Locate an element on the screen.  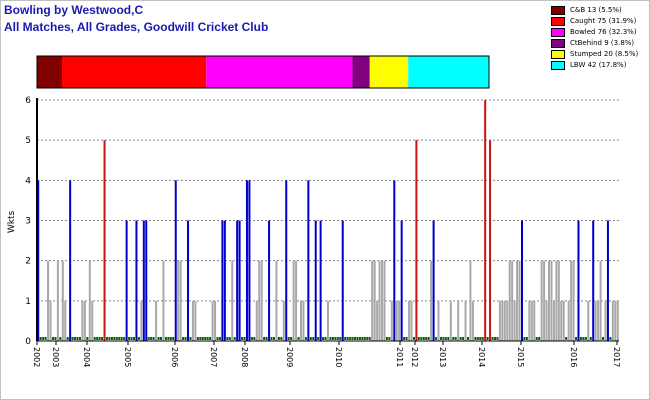
x-tick-label: 2010 is located at coordinates (338, 357).